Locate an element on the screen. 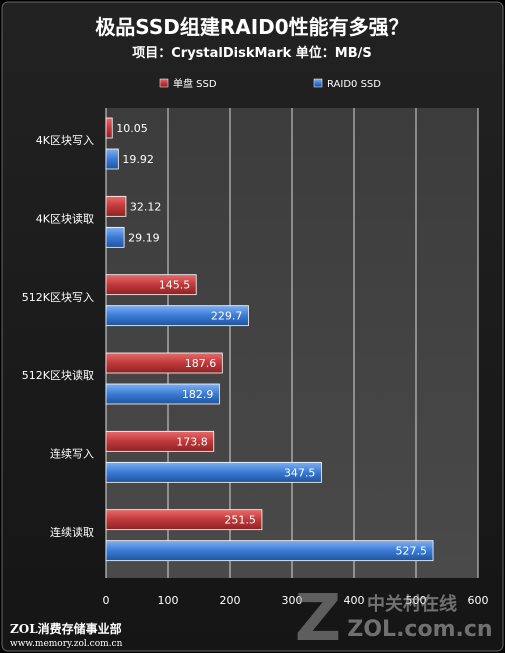 Image resolution: width=505 pixels, height=653 pixels. category-label: 512K区块写入 is located at coordinates (58, 297).